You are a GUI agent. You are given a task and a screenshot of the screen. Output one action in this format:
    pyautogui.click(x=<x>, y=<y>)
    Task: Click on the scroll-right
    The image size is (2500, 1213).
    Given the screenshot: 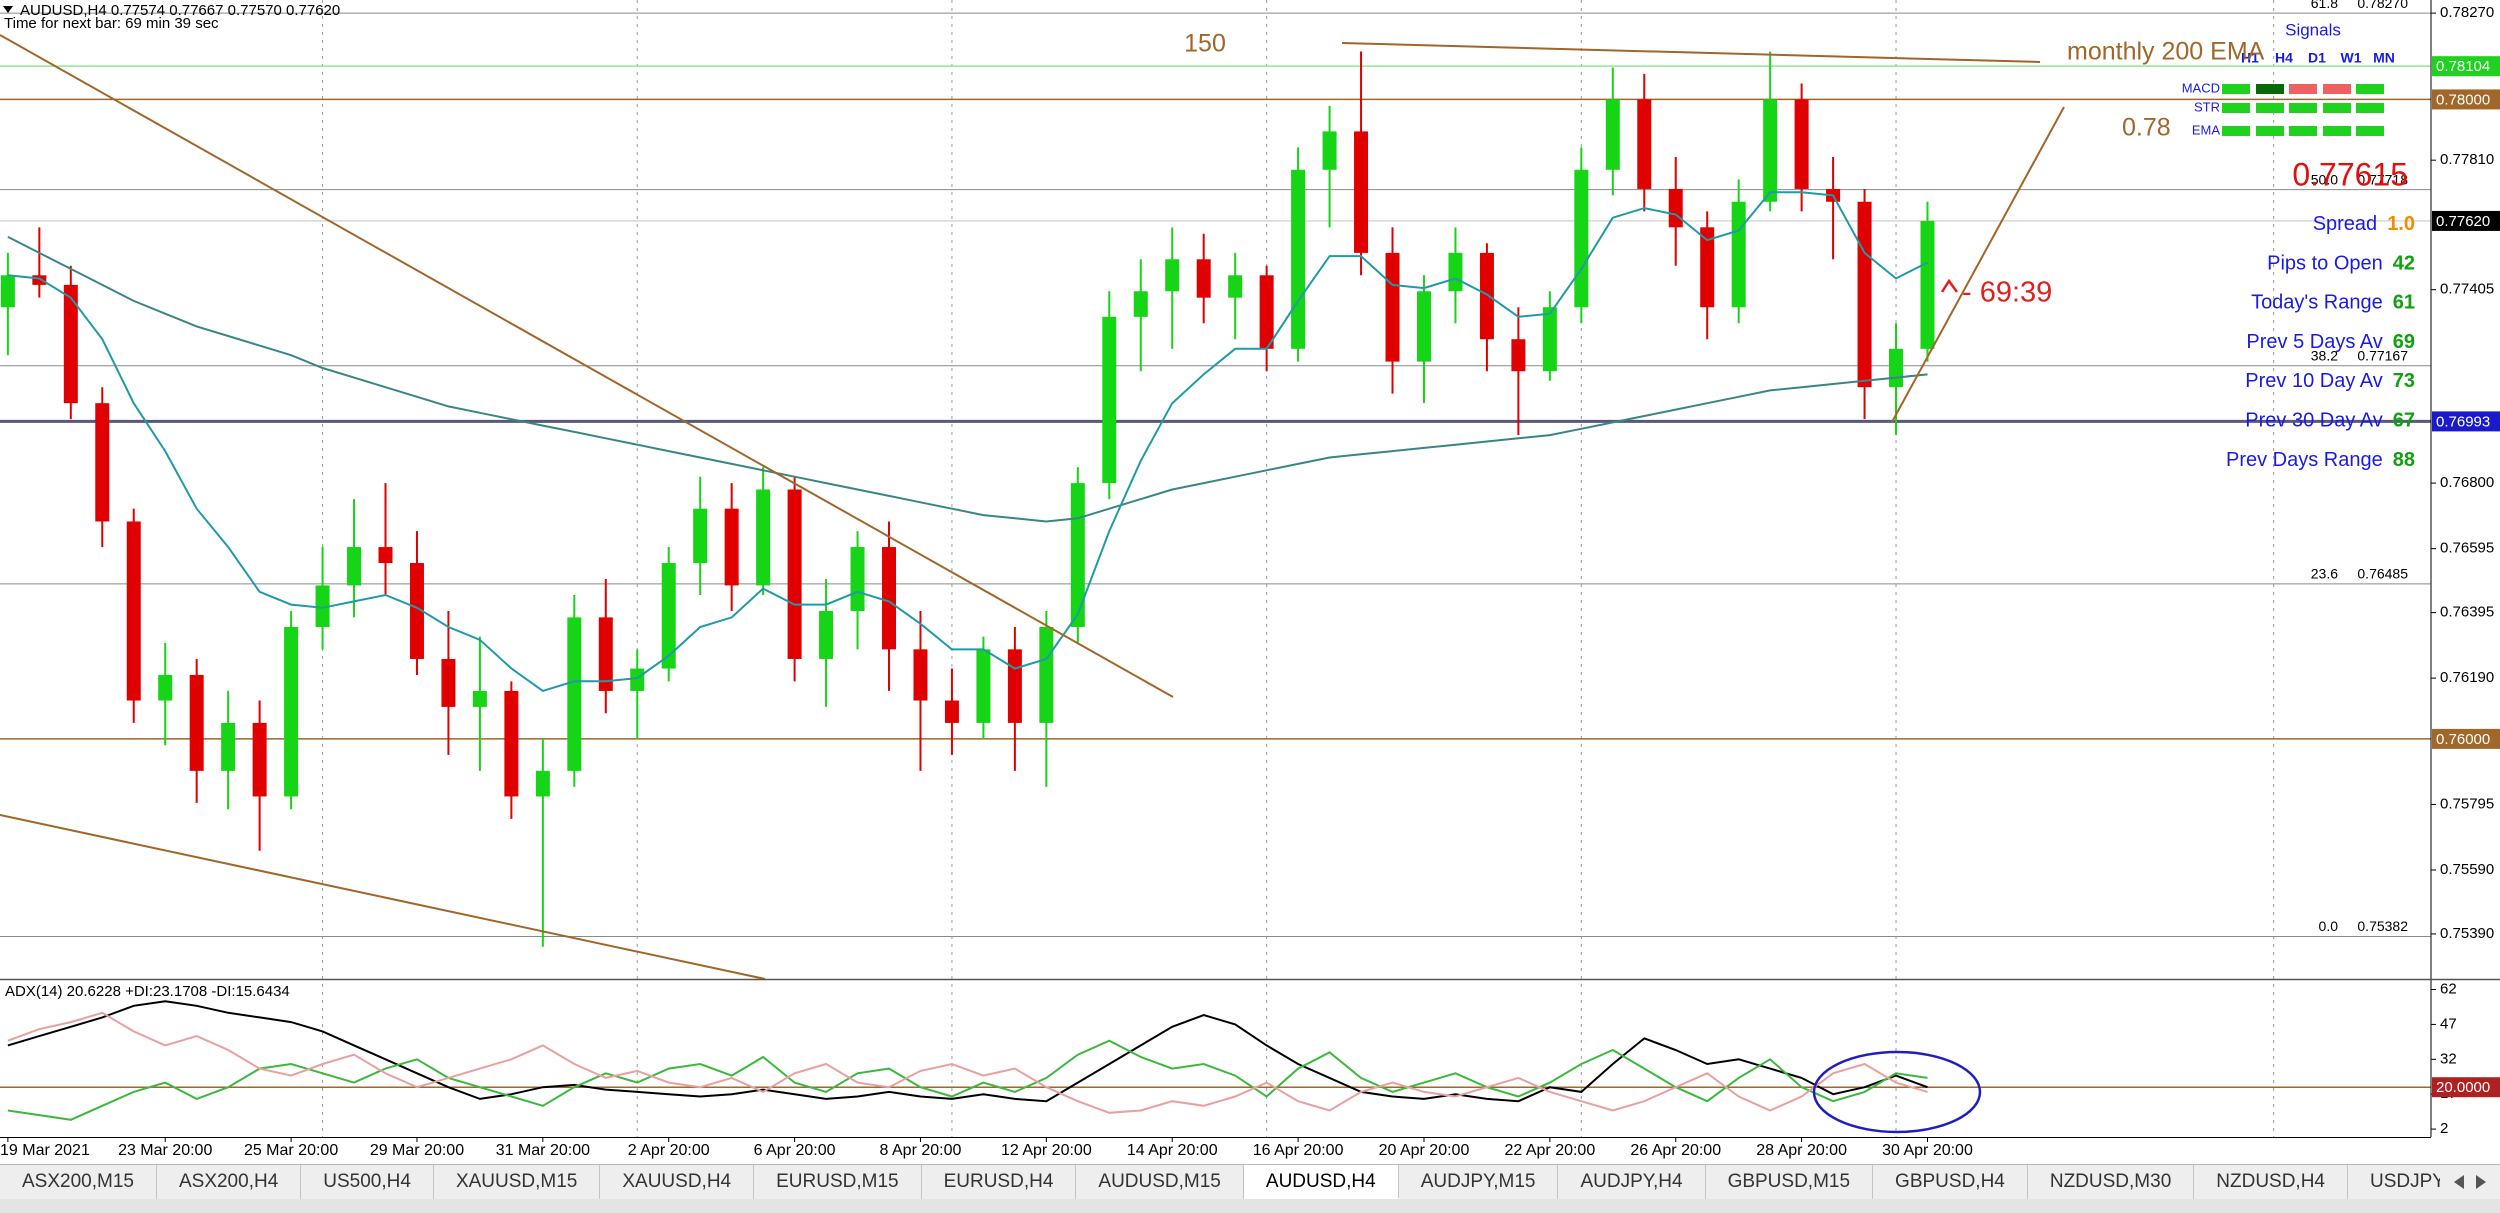 What is the action you would take?
    pyautogui.click(x=2481, y=1182)
    